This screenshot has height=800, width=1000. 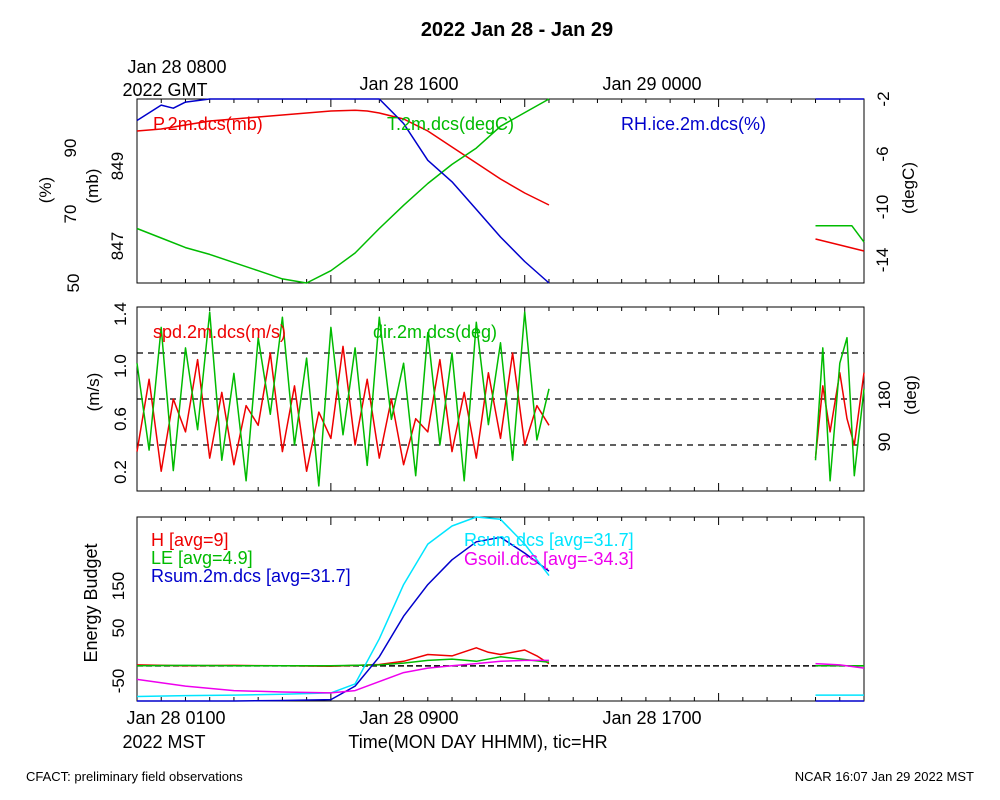 What do you see at coordinates (202, 558) in the screenshot?
I see `legend-le: LE [avg=4.9]` at bounding box center [202, 558].